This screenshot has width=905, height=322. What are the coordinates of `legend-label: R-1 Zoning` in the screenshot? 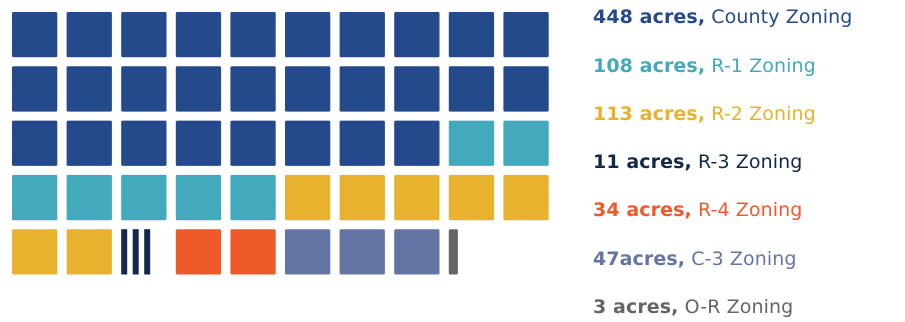 It's located at (763, 66).